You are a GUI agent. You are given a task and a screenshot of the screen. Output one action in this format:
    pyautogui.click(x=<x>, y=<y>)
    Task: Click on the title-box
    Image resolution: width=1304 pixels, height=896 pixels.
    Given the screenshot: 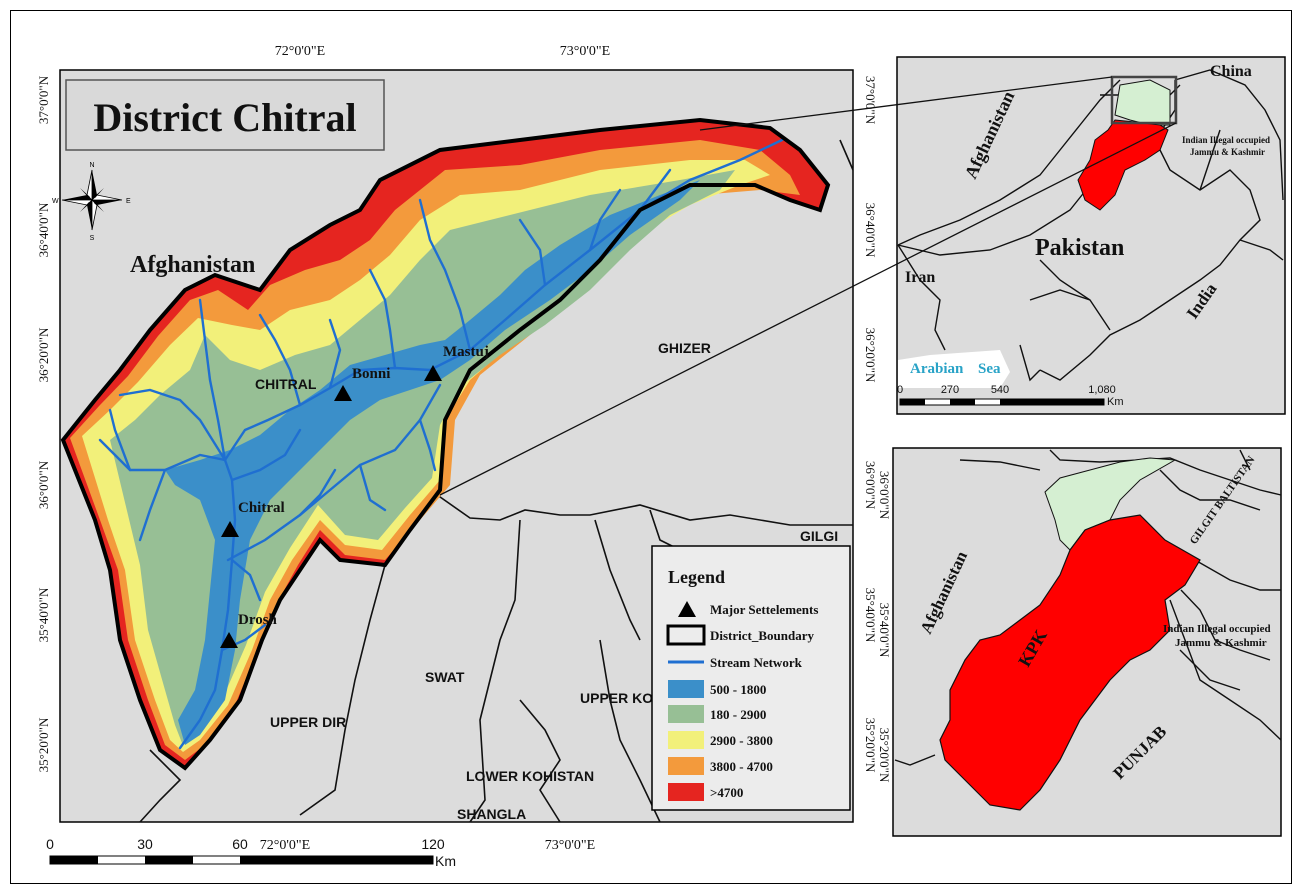 What is the action you would take?
    pyautogui.click(x=225, y=115)
    